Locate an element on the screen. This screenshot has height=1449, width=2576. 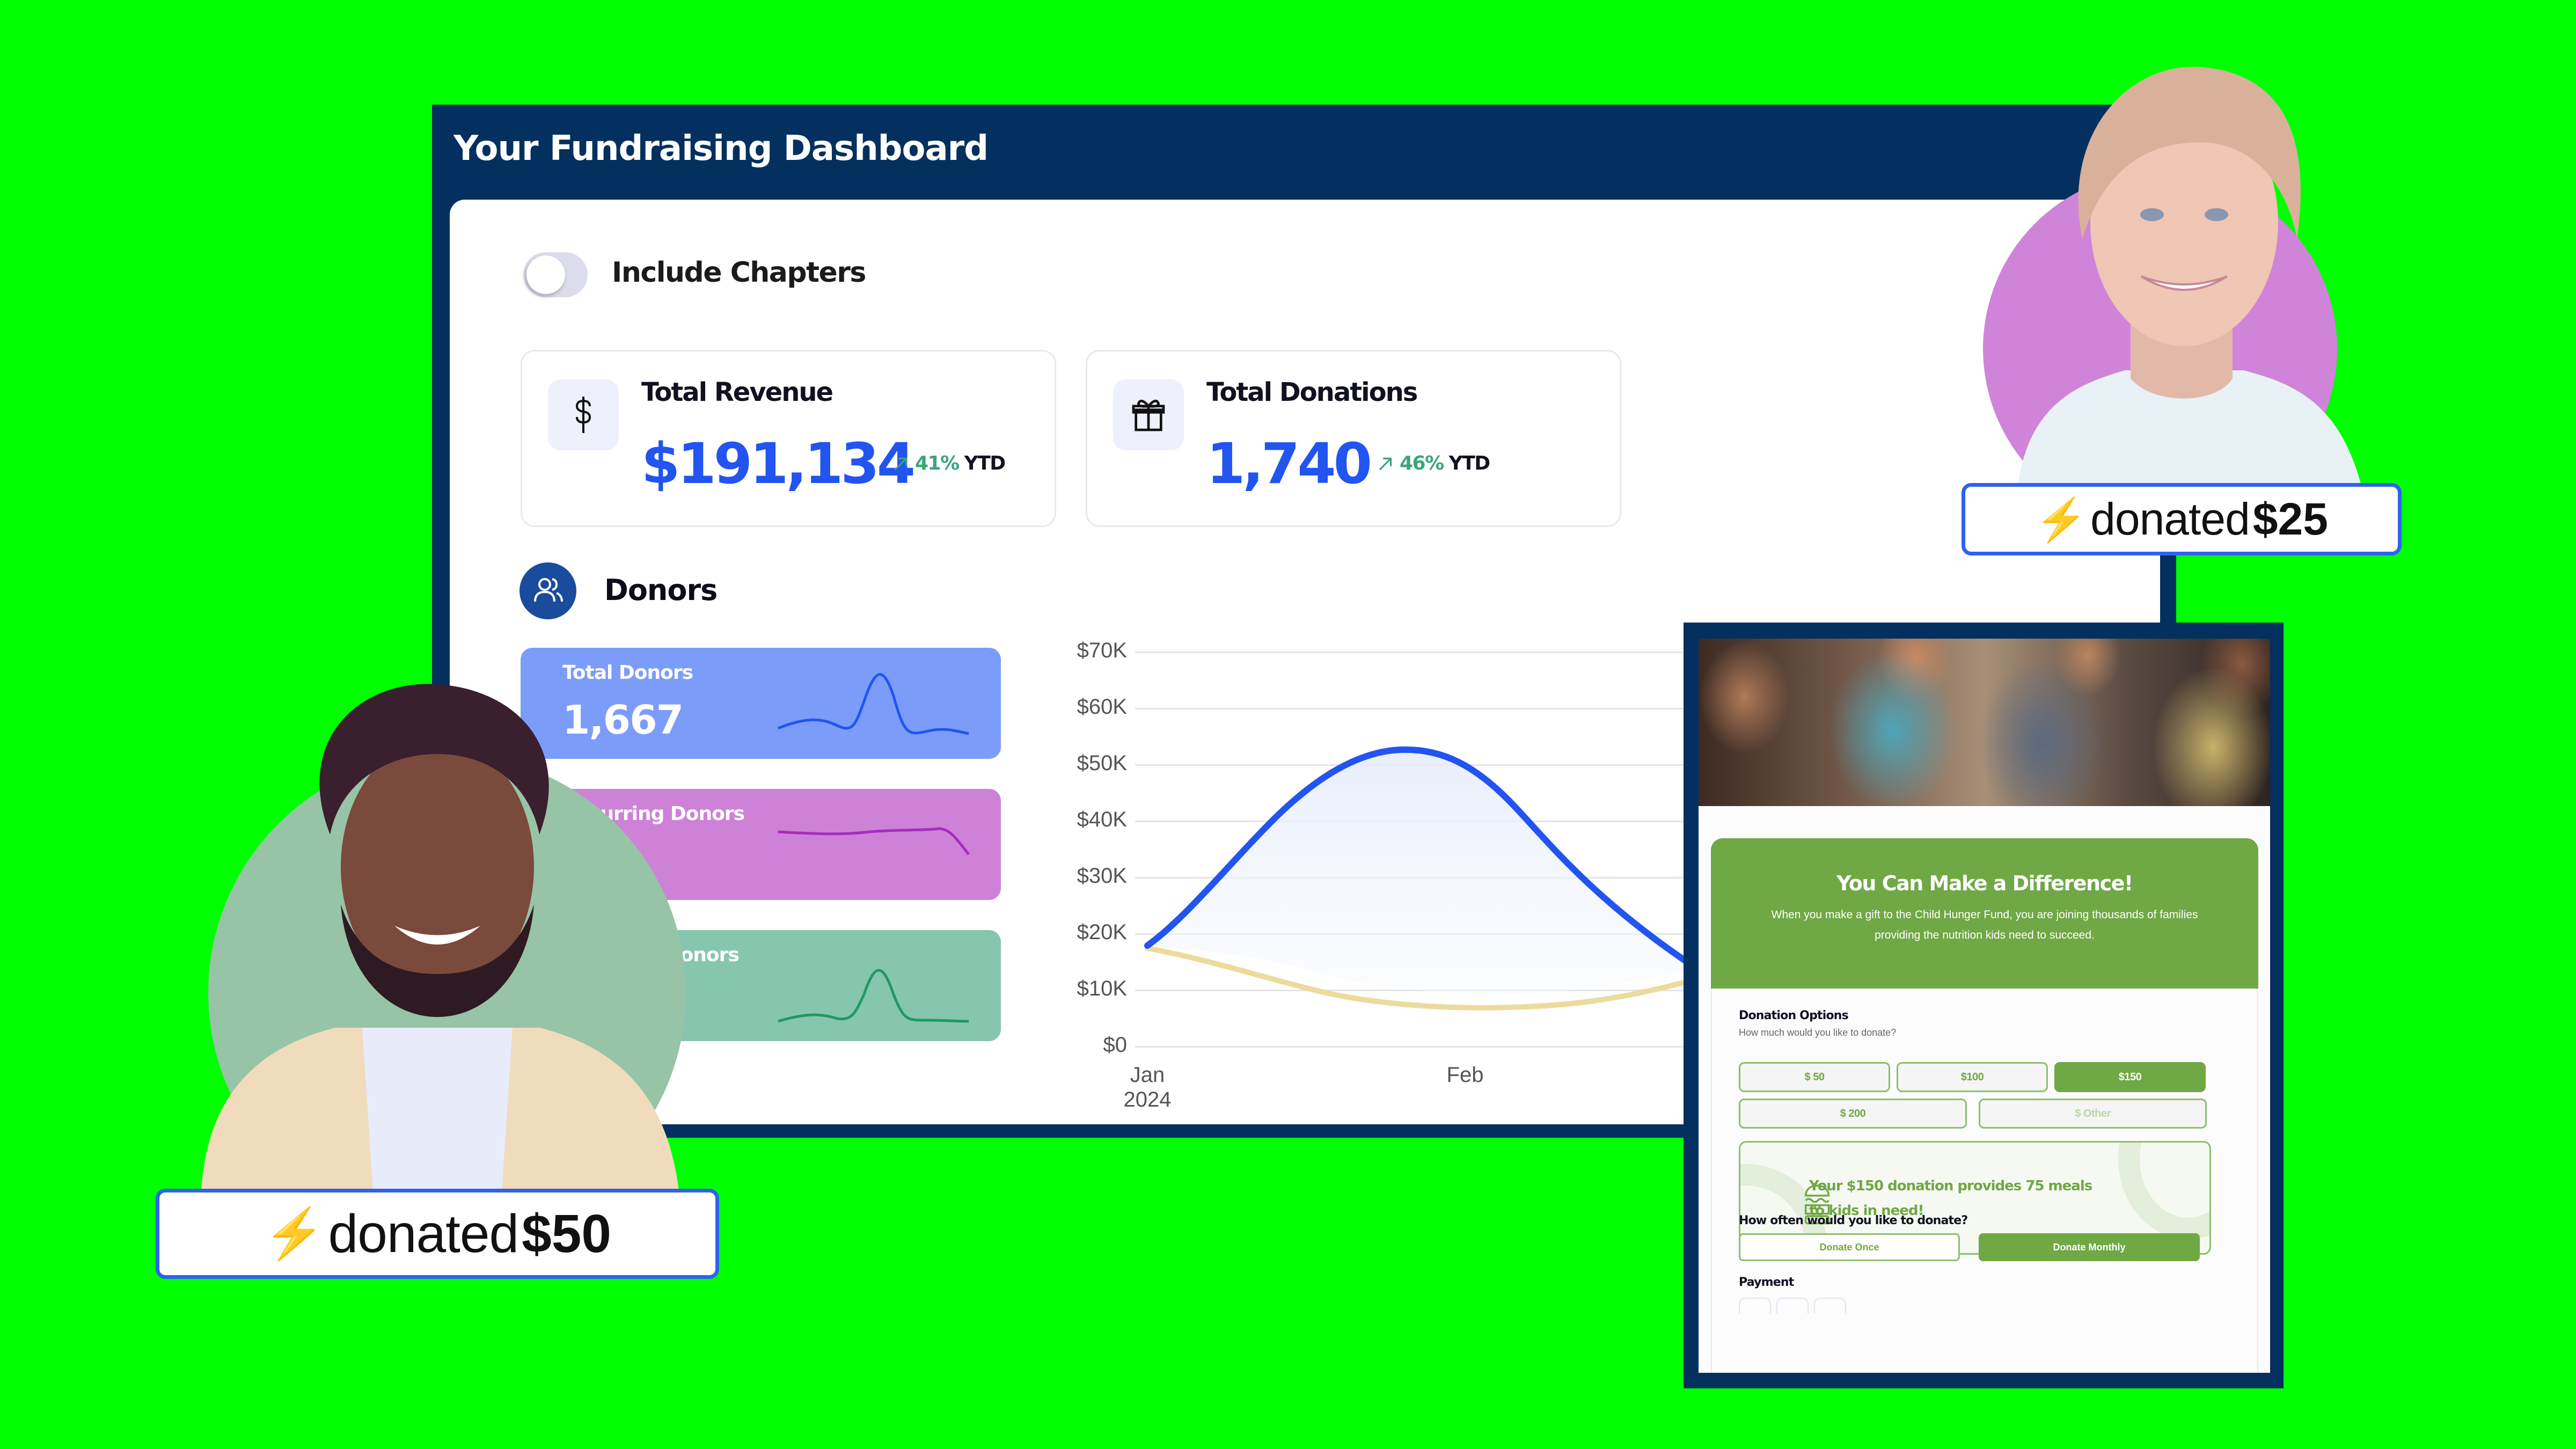
total-revenue-card: Total Revenue $191,134 41% YTD is located at coordinates (788, 438).